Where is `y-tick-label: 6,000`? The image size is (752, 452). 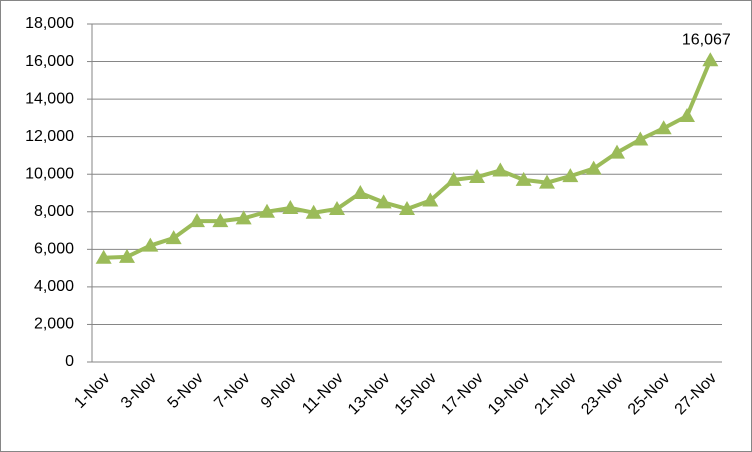
y-tick-label: 6,000 is located at coordinates (54, 249).